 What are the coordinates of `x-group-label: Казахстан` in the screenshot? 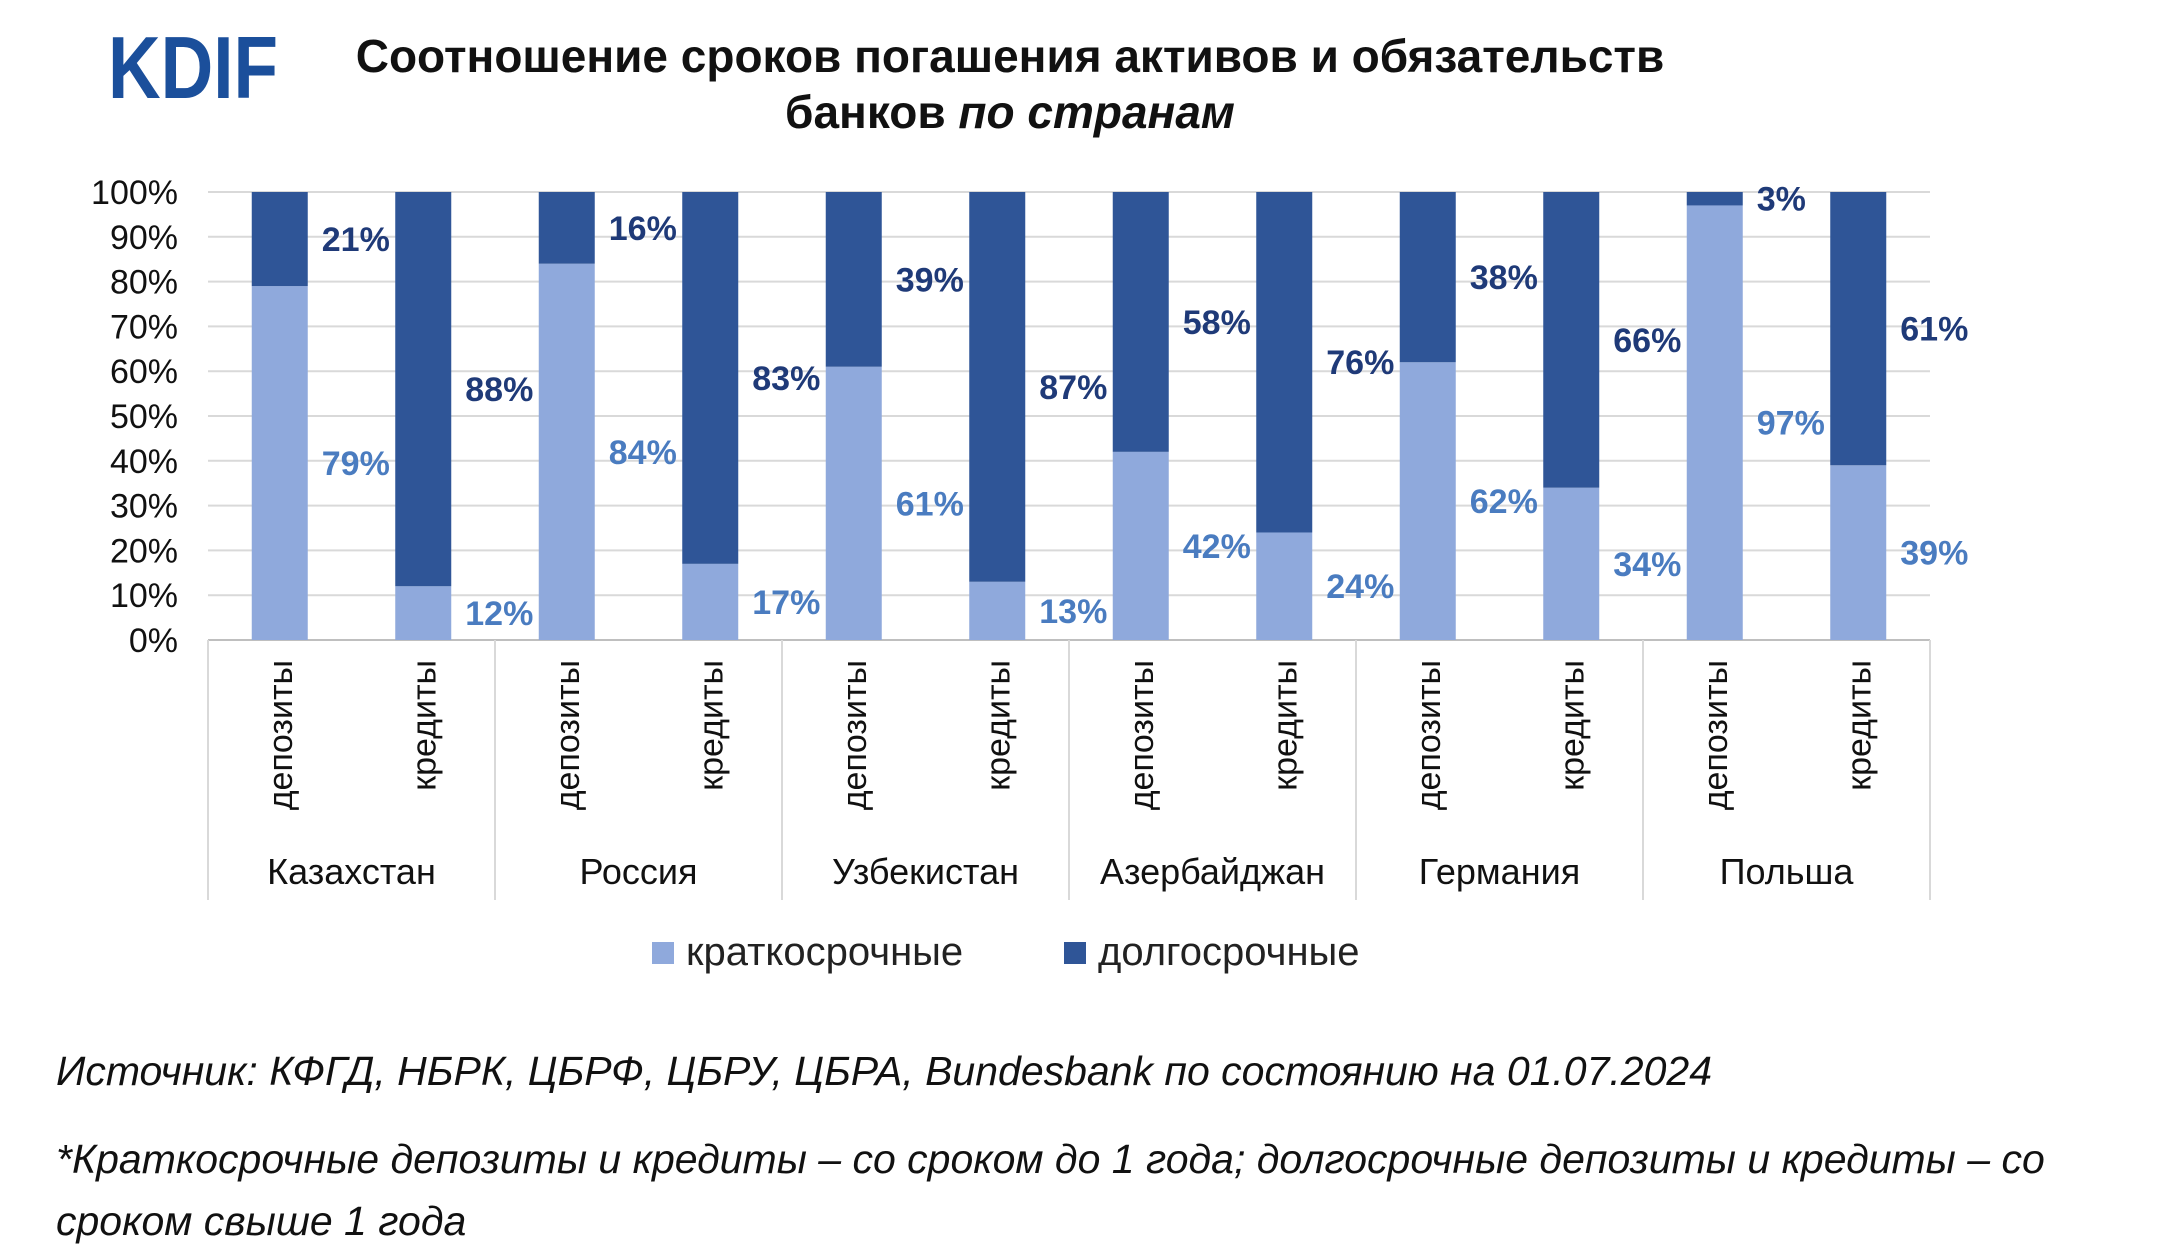 It's located at (351, 871).